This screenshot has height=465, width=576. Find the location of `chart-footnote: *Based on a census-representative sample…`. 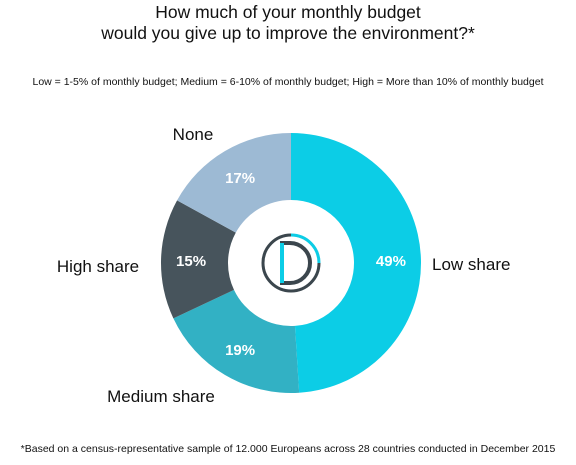

chart-footnote: *Based on a census-representative sample… is located at coordinates (288, 449).